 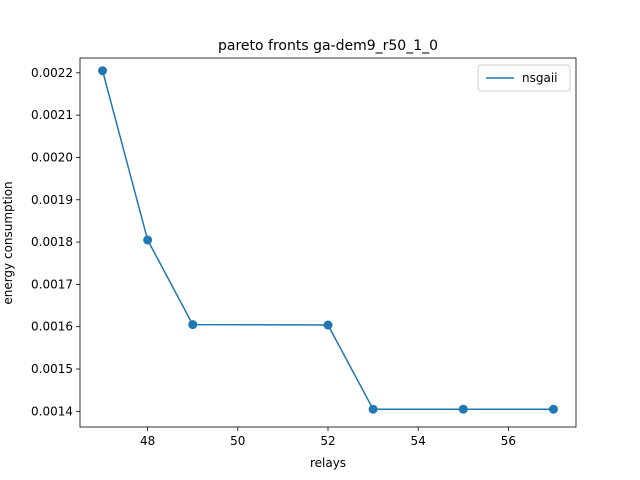 I want to click on x-tick-label: 52, so click(x=327, y=441).